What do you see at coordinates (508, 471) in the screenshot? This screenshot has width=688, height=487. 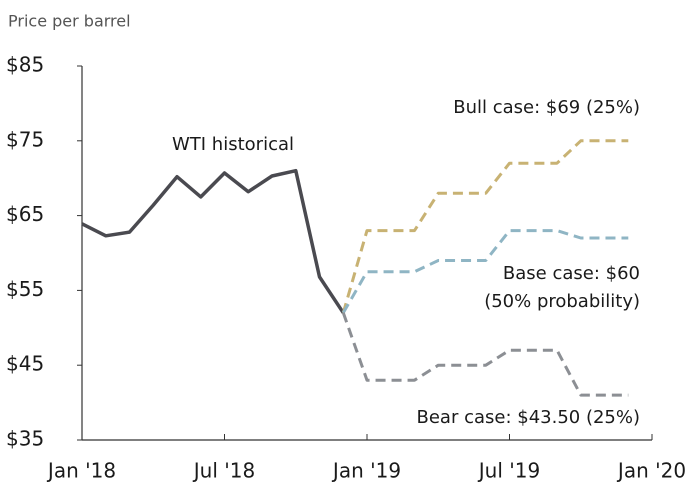 I see `x-tick-label: Jul '19` at bounding box center [508, 471].